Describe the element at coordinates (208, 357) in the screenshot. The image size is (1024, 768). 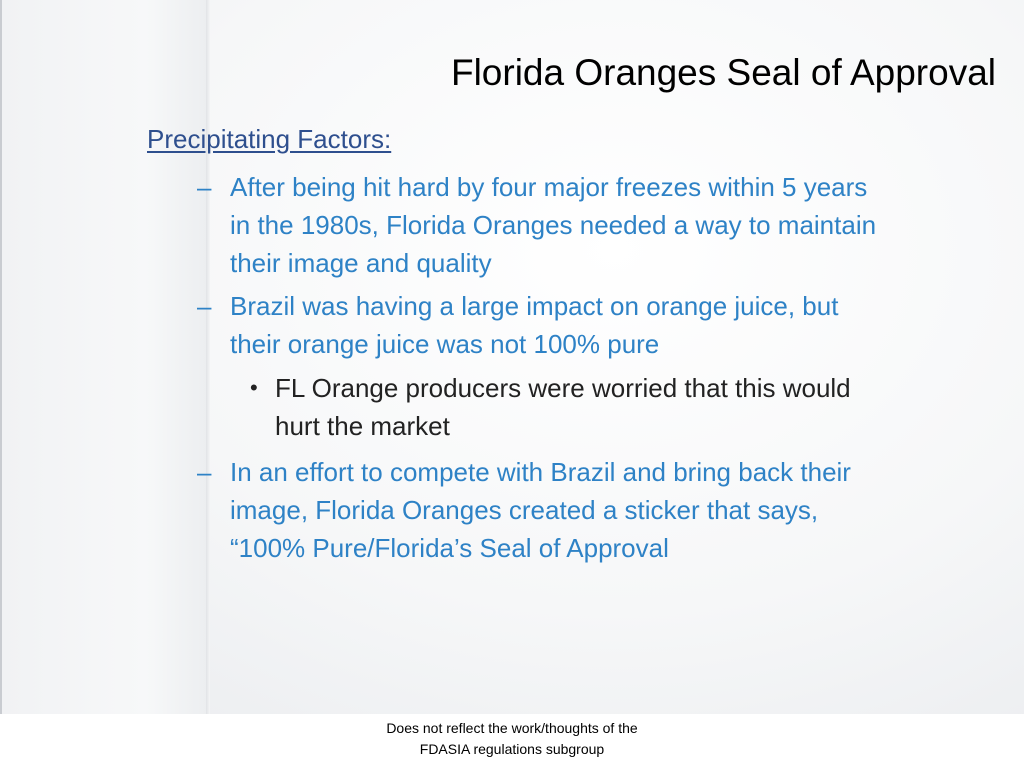
I see `slide-band-edge` at that location.